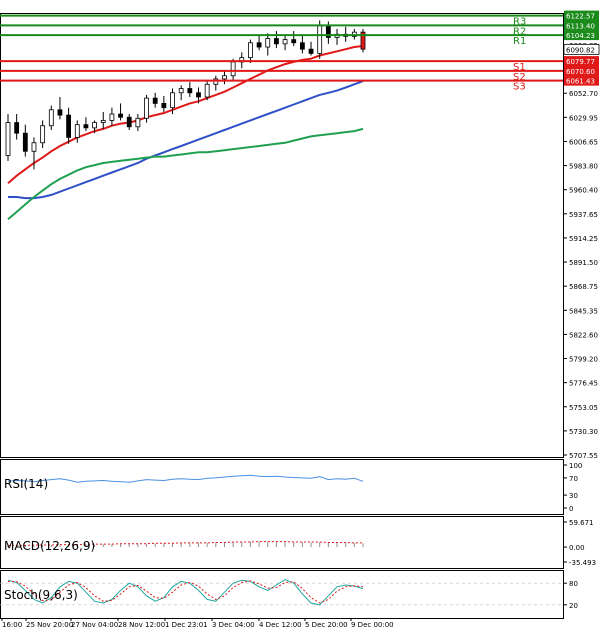  I want to click on x-tick-label: 25 Nov 20:00, so click(49, 625).